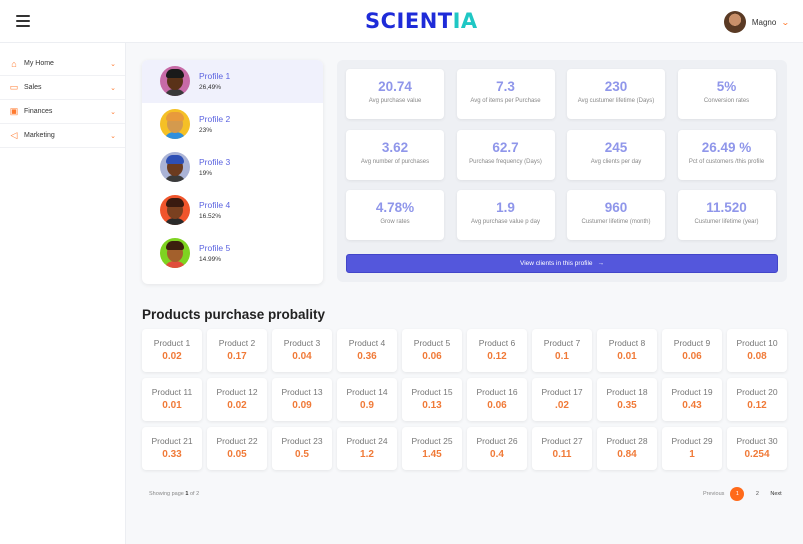  I want to click on product-name: Product 11, so click(172, 392).